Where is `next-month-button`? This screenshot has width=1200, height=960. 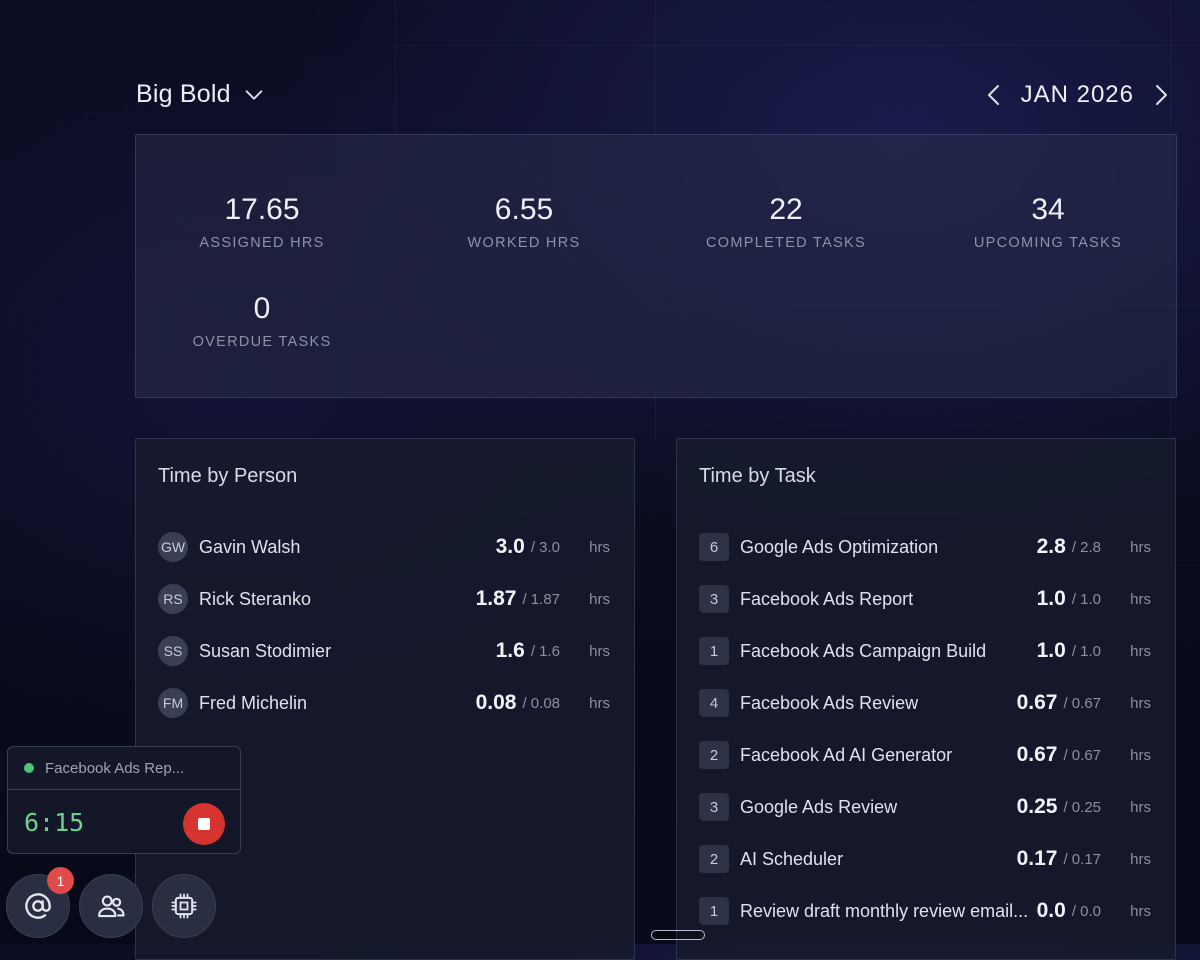
next-month-button is located at coordinates (1161, 95).